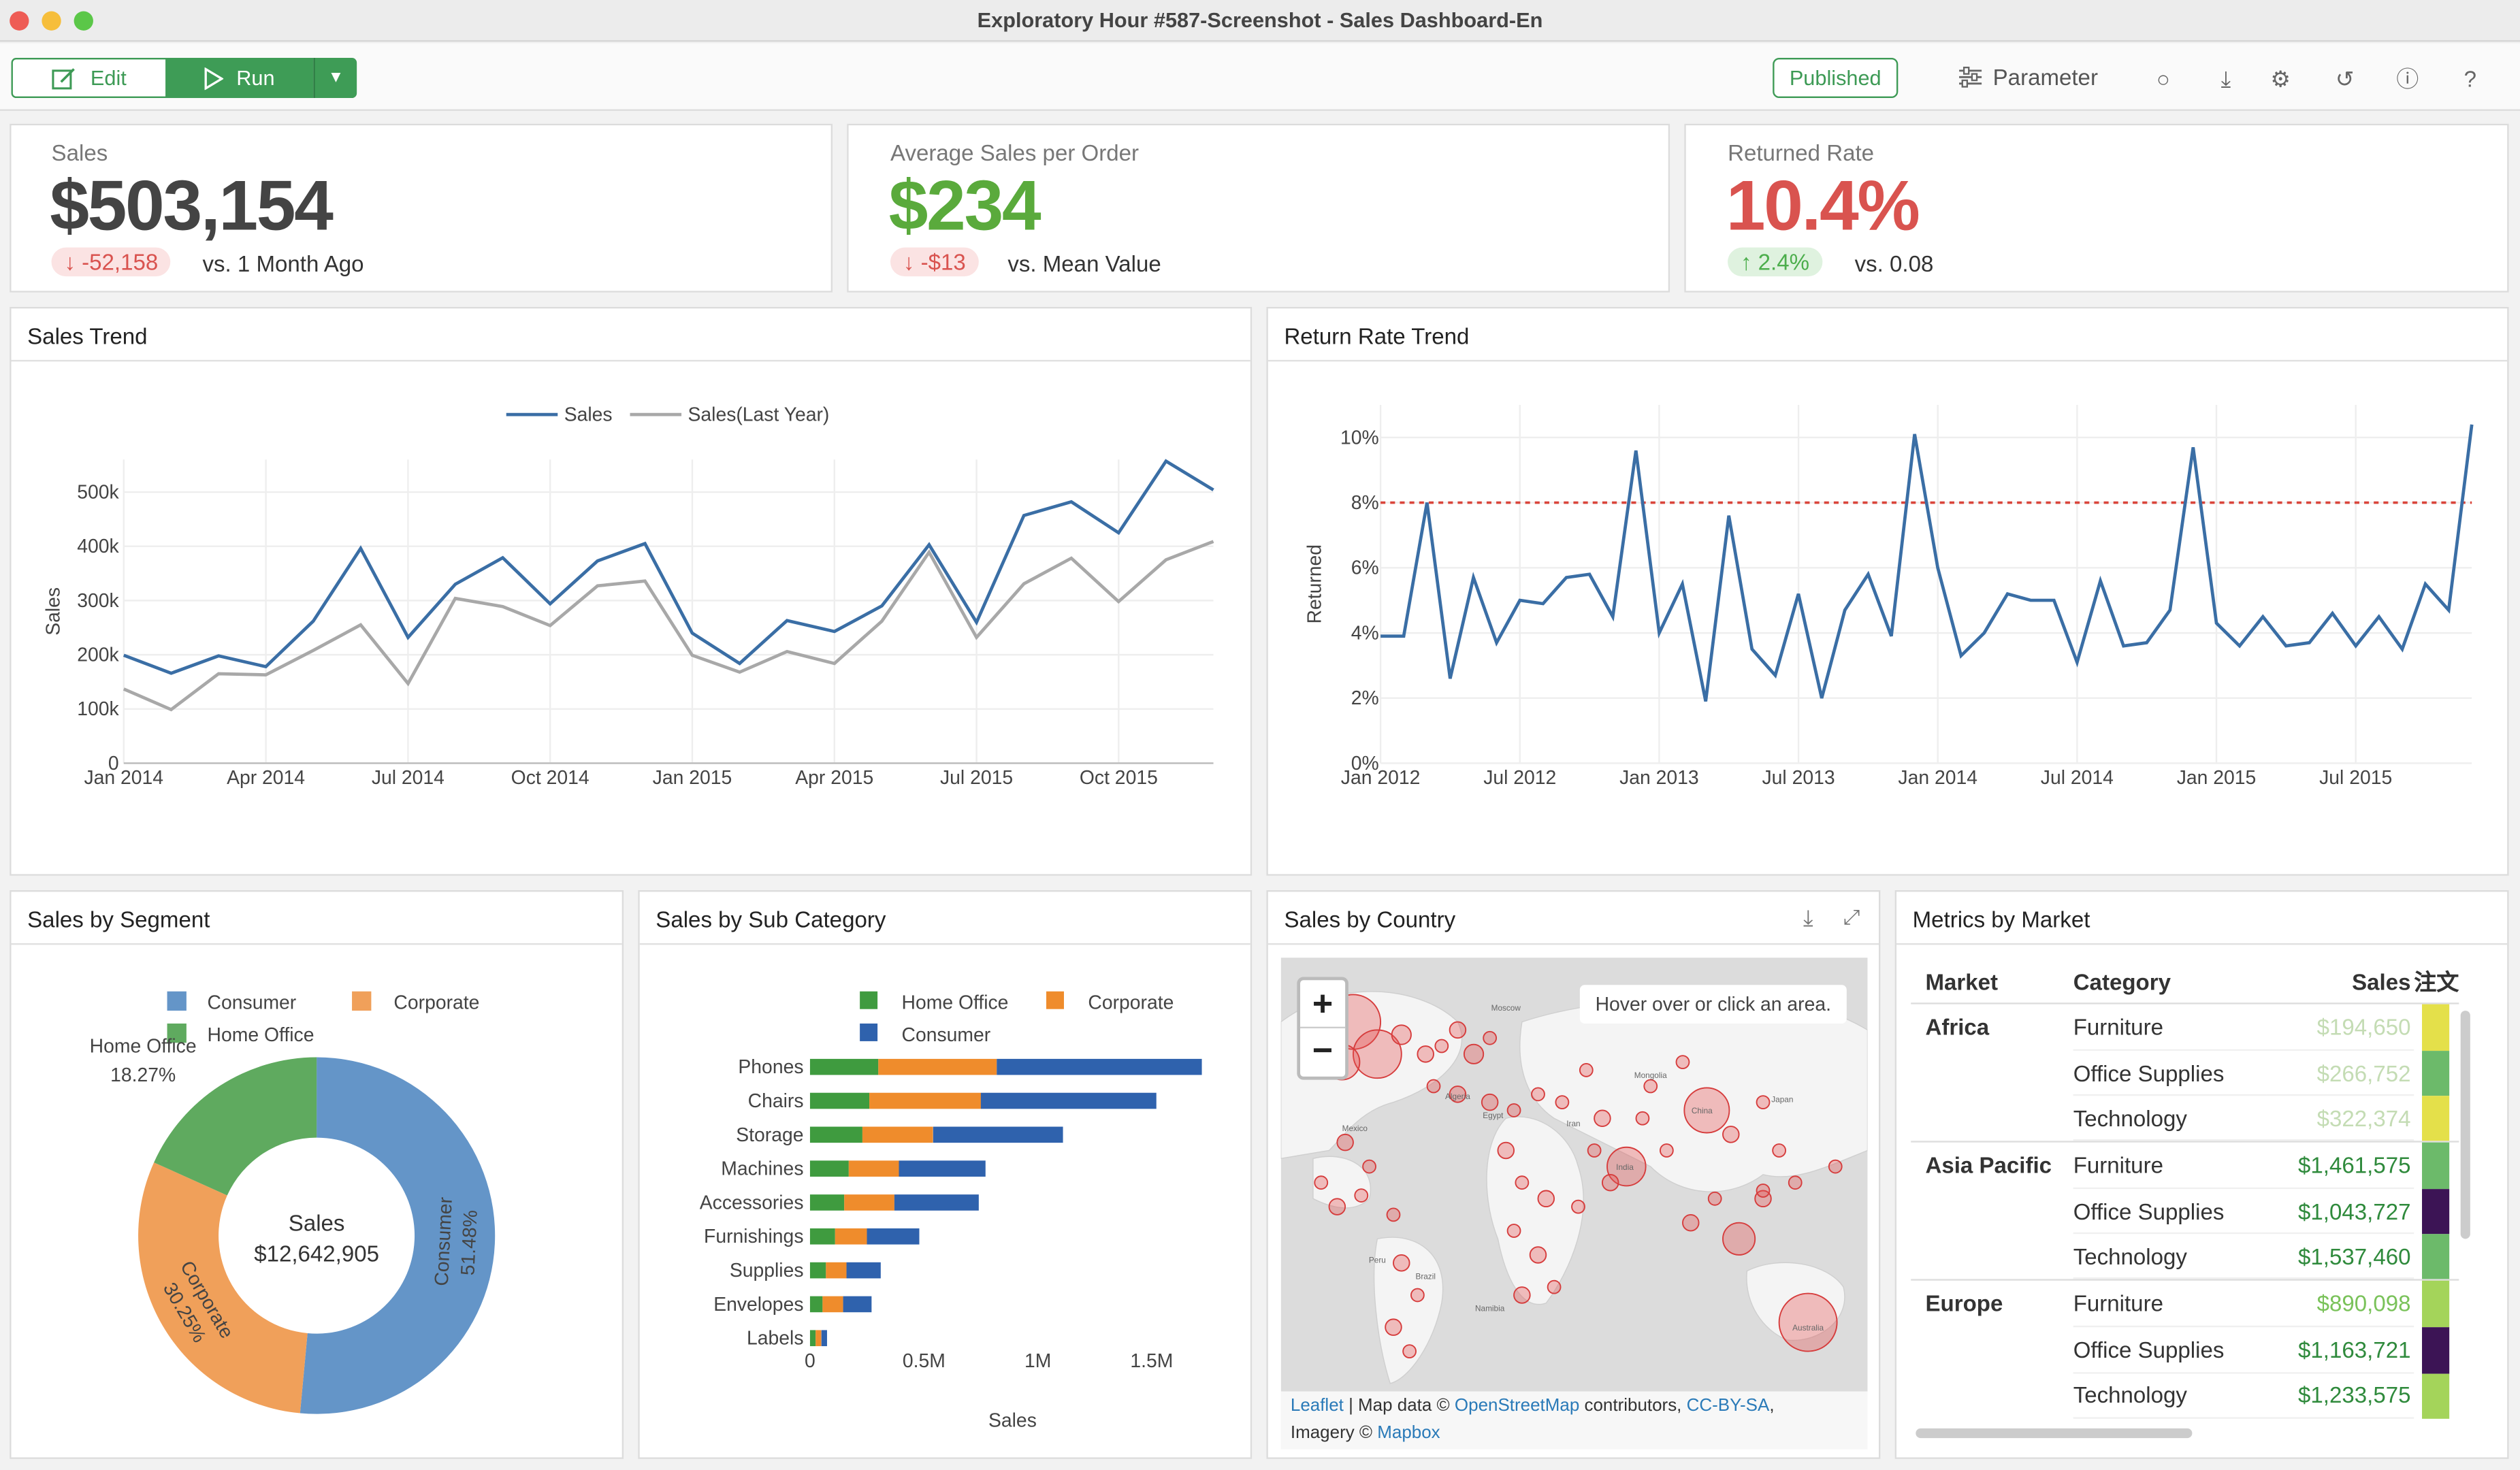 This screenshot has width=2520, height=1470. Describe the element at coordinates (2345, 79) in the screenshot. I see `history-icon: ↺` at that location.